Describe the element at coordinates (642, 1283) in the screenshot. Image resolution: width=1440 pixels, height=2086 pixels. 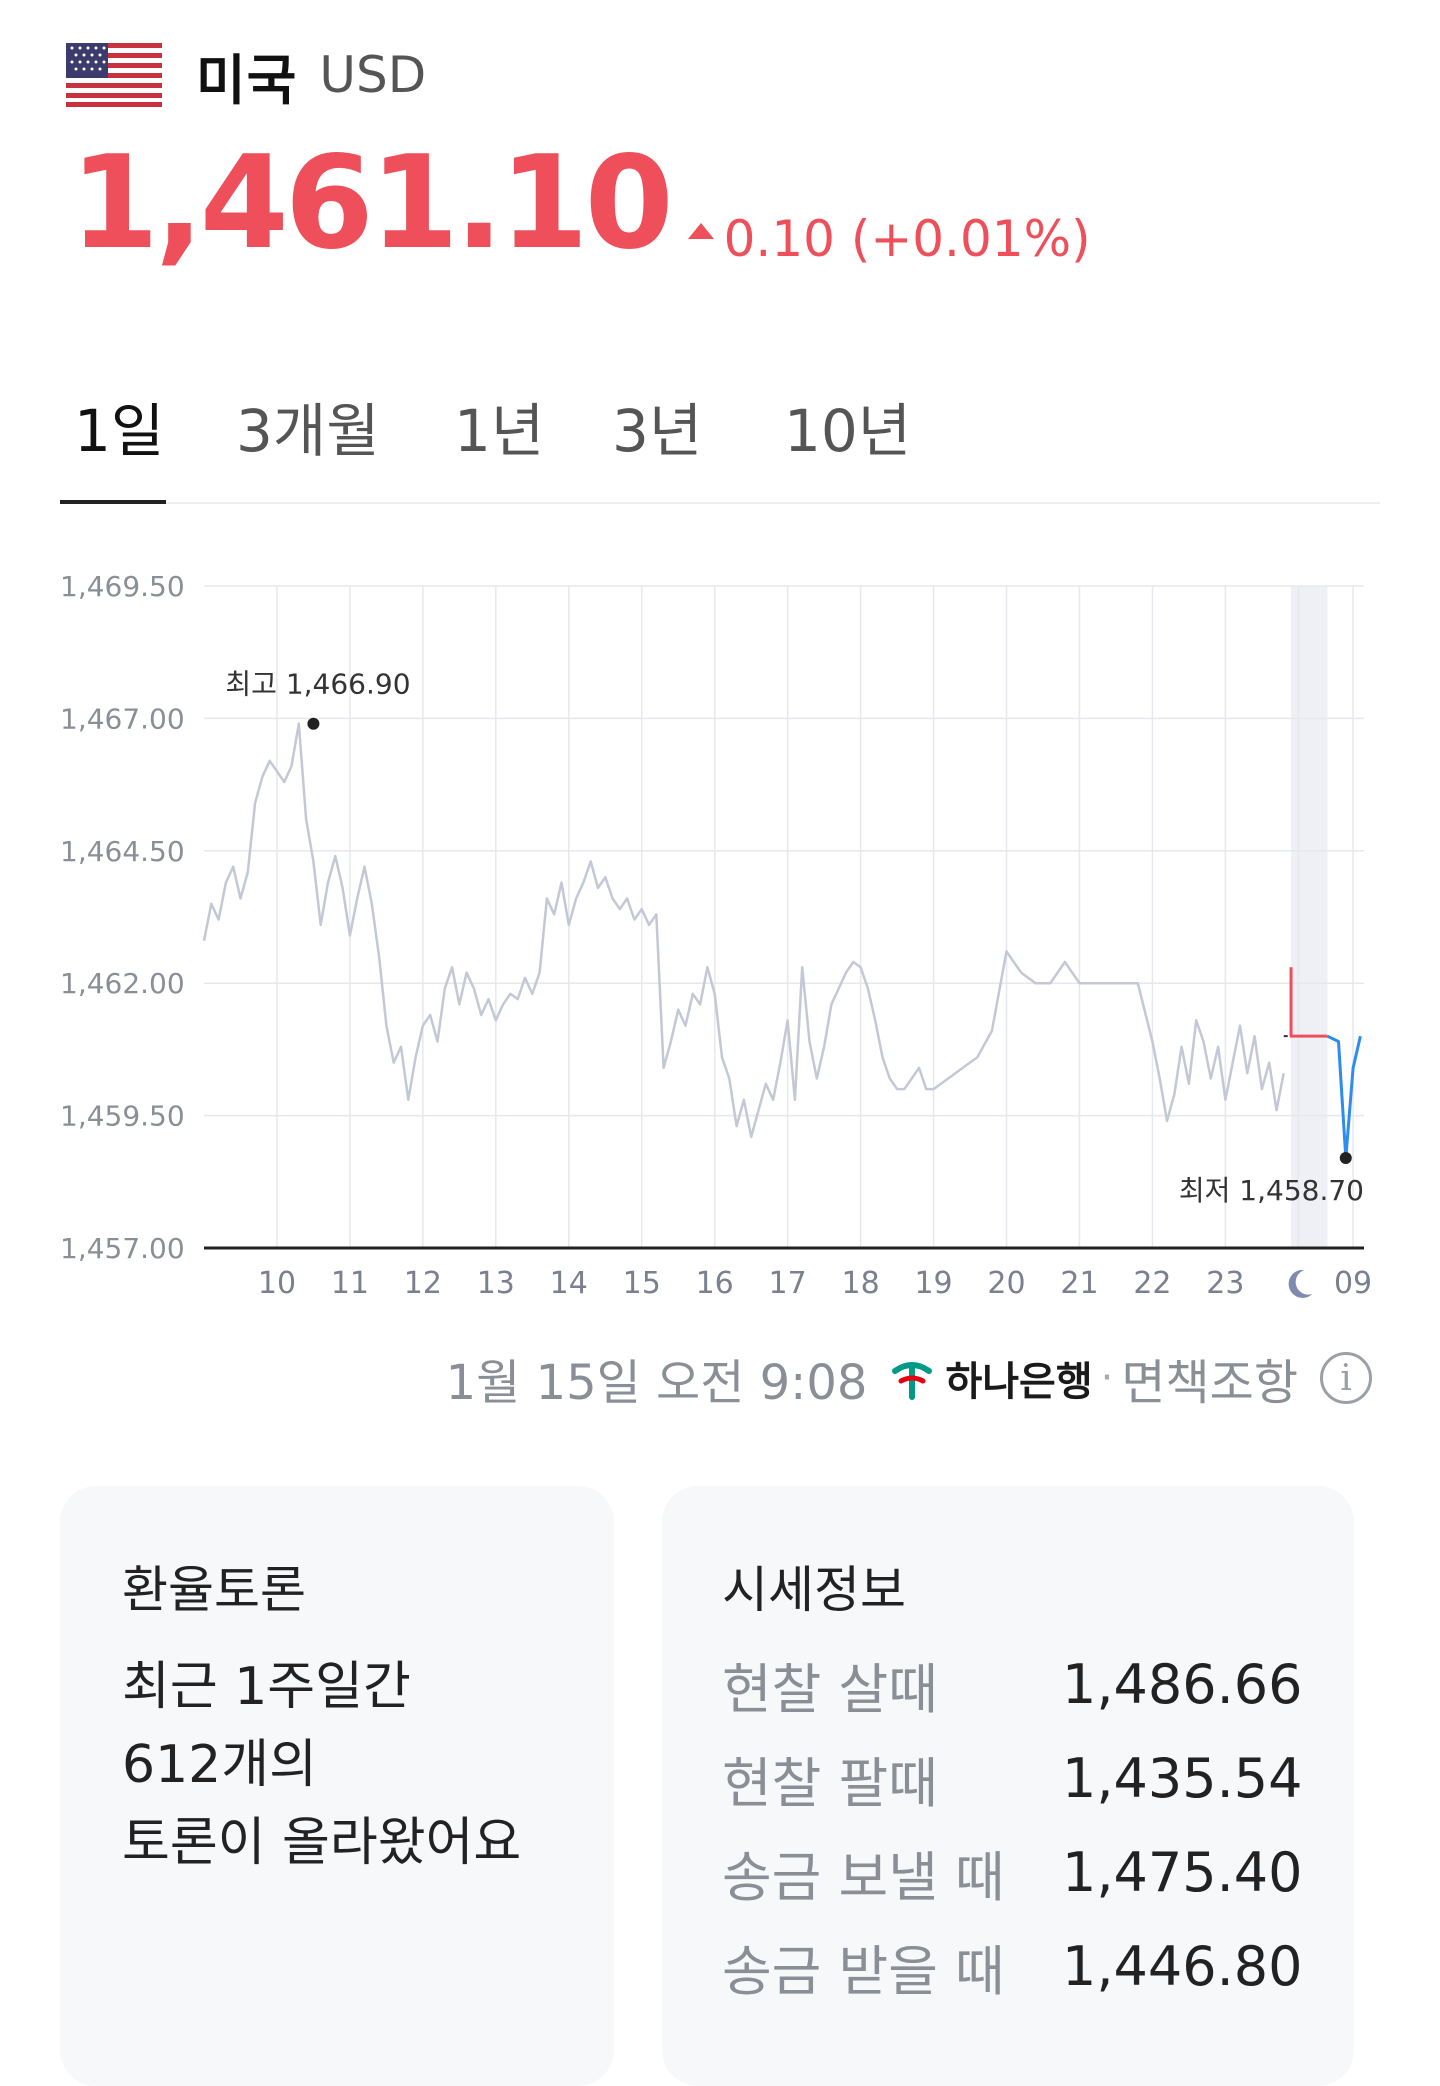
I see `x-tick-label: 15` at that location.